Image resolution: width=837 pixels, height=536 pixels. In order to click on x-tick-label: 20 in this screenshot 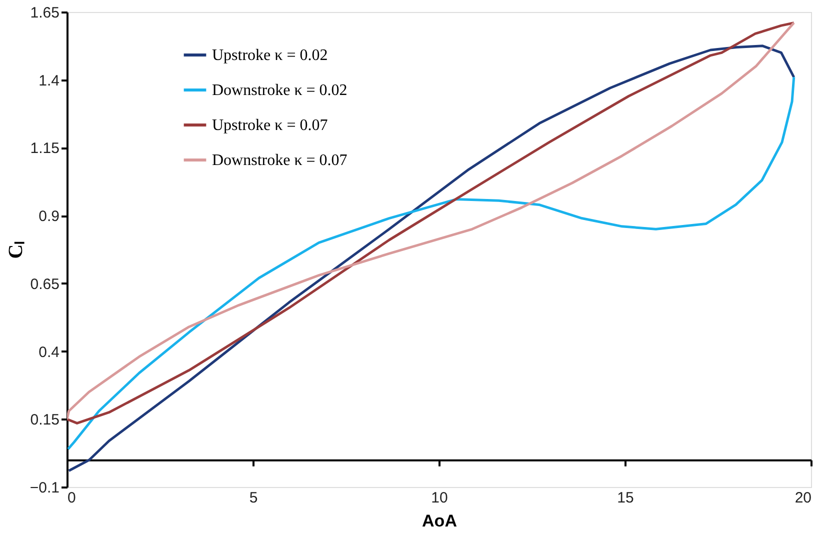, I will do `click(803, 498)`.